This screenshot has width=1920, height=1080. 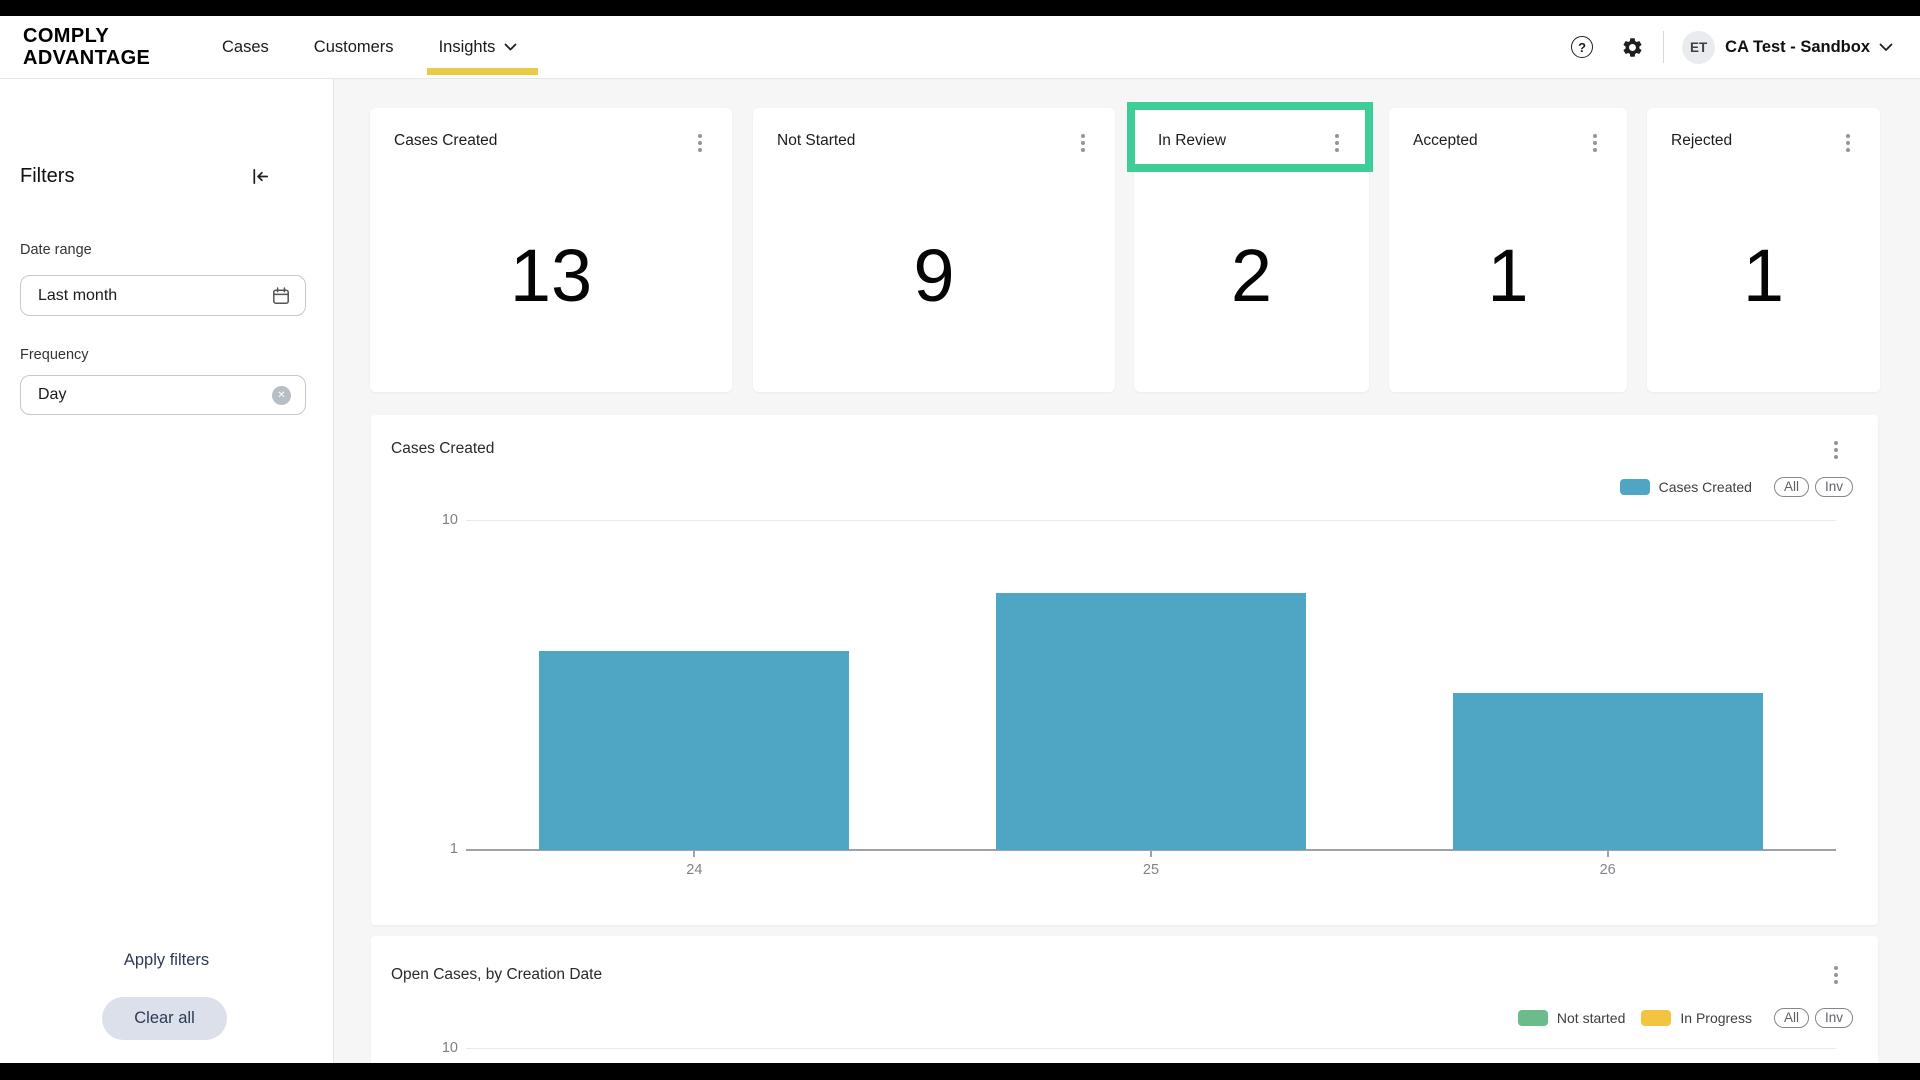 I want to click on chart-legend: Cases Created All Inv, so click(x=1736, y=487).